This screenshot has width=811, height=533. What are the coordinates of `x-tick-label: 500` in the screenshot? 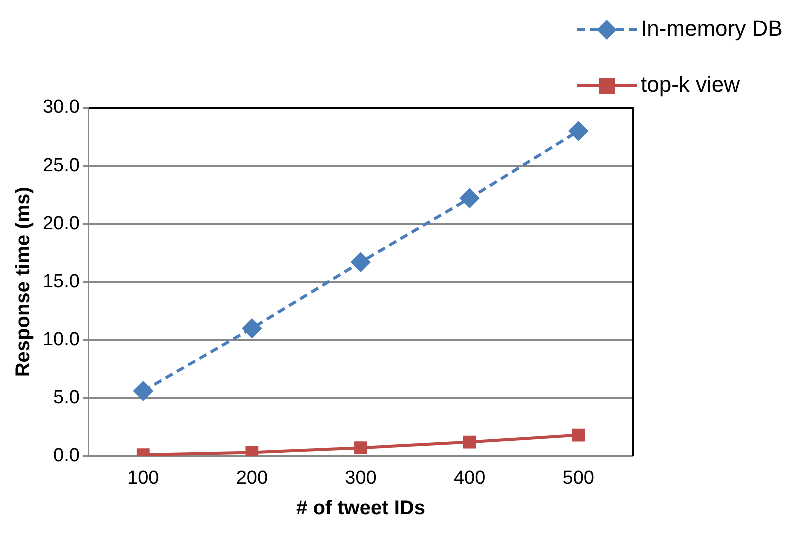 It's located at (578, 478).